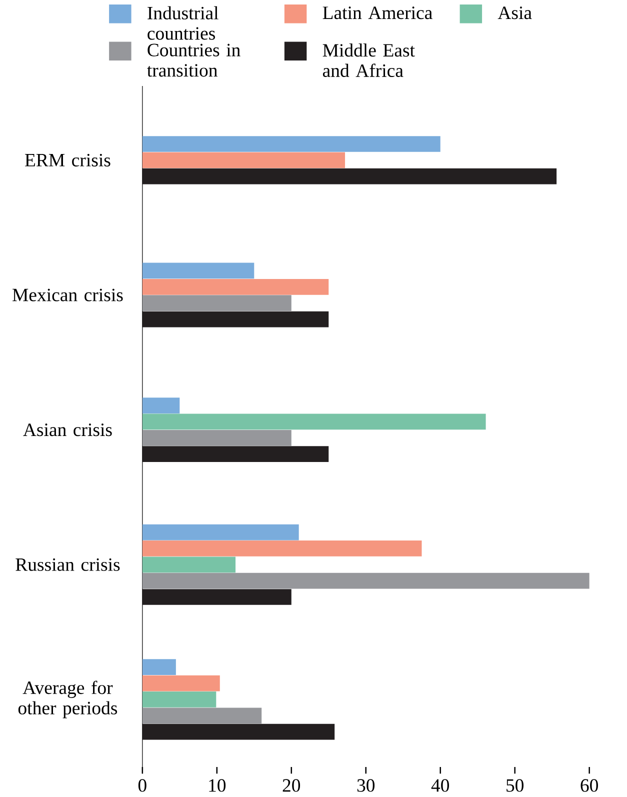  What do you see at coordinates (217, 785) in the screenshot?
I see `x-tick-label: 10` at bounding box center [217, 785].